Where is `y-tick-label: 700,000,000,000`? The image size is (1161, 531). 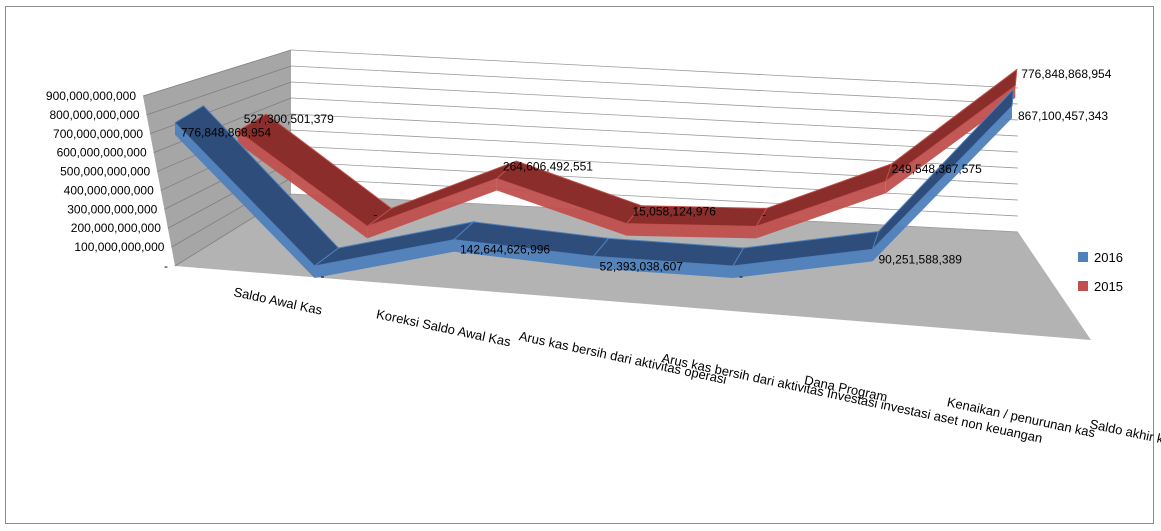 y-tick-label: 700,000,000,000 is located at coordinates (98, 134).